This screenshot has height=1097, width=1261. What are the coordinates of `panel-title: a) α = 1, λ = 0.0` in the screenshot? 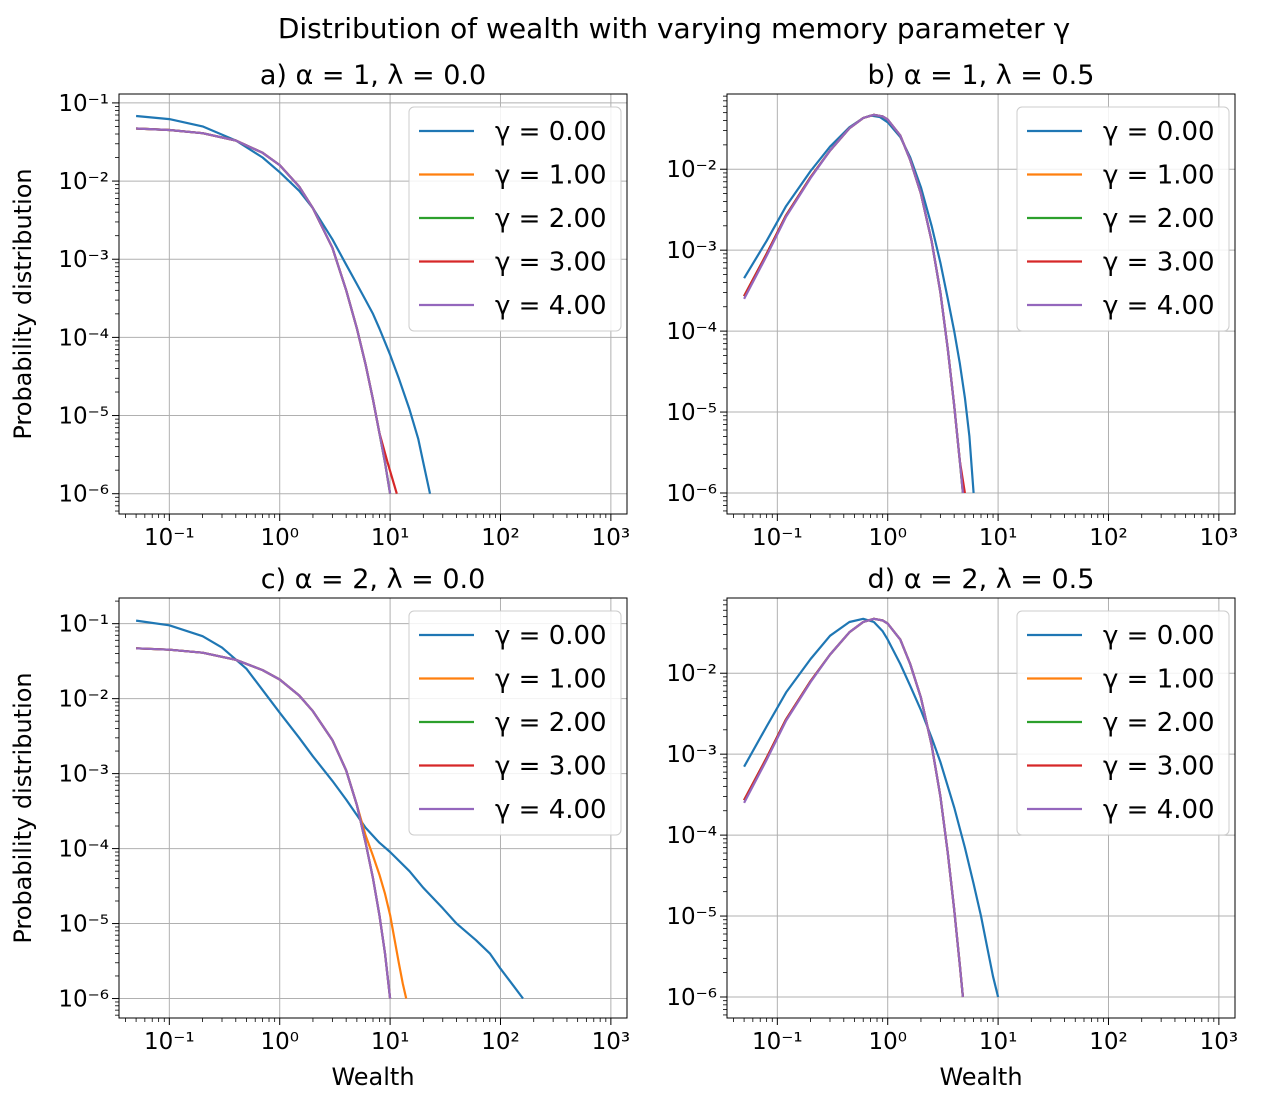 It's located at (373, 75).